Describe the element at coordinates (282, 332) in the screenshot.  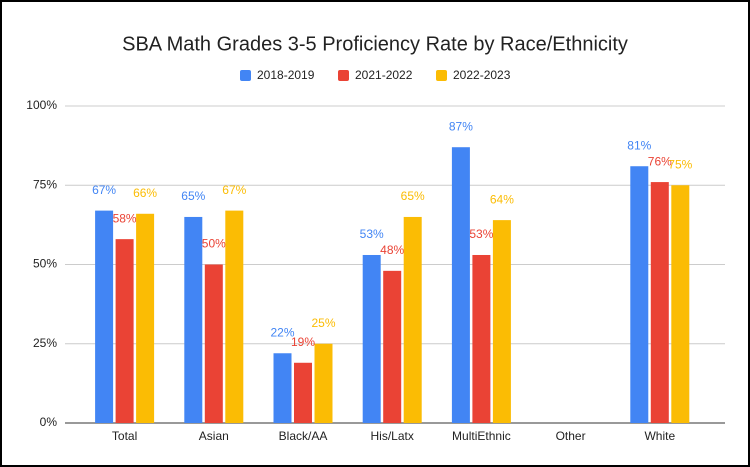
I see `data-label: 22%` at that location.